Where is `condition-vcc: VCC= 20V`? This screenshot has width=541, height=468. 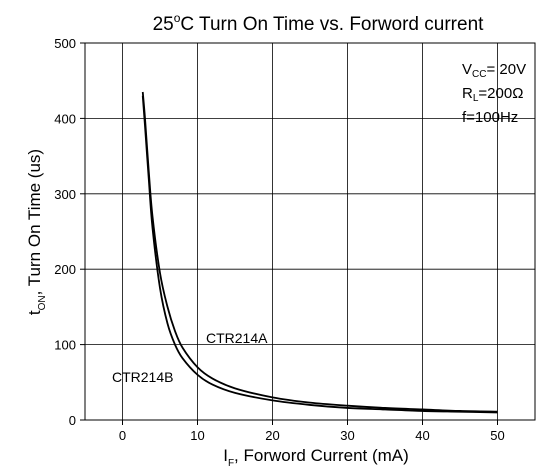 condition-vcc: VCC= 20V is located at coordinates (494, 70).